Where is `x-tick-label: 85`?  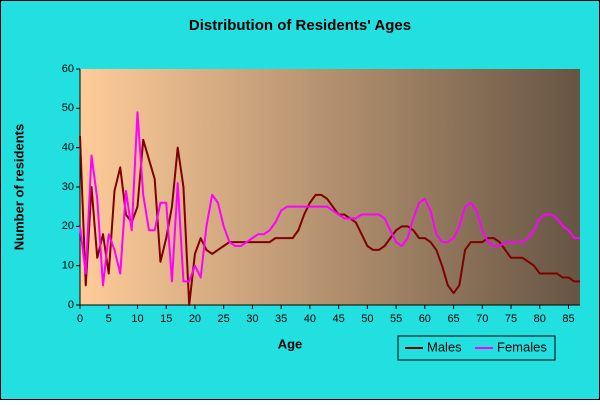
x-tick-label: 85 is located at coordinates (568, 319).